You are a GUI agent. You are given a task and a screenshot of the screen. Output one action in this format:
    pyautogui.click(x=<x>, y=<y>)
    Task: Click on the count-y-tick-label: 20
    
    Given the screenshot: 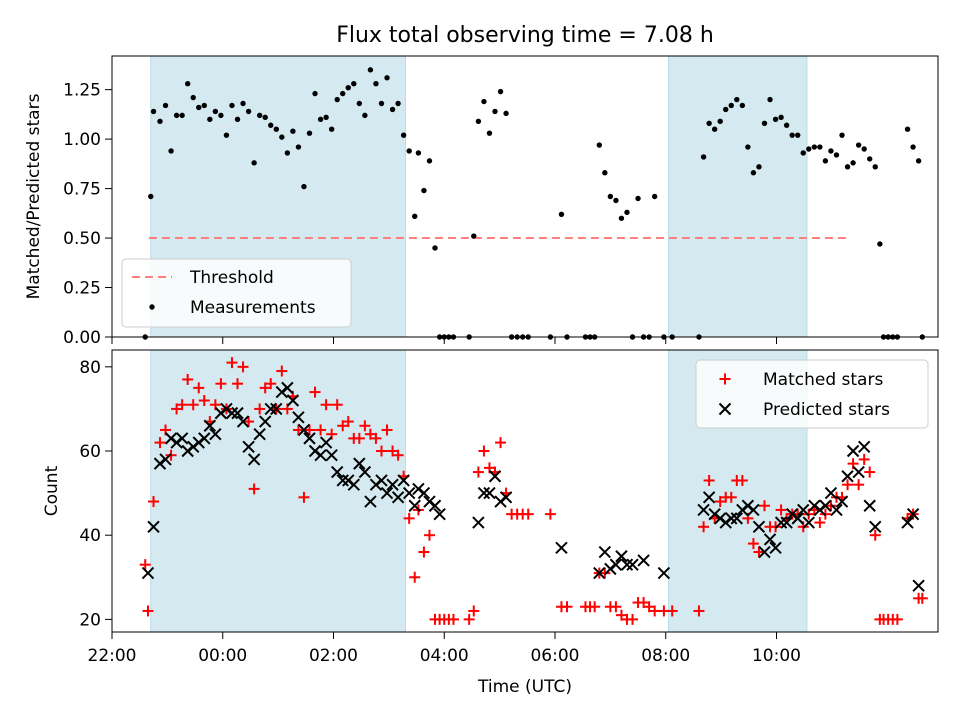 What is the action you would take?
    pyautogui.click(x=90, y=620)
    